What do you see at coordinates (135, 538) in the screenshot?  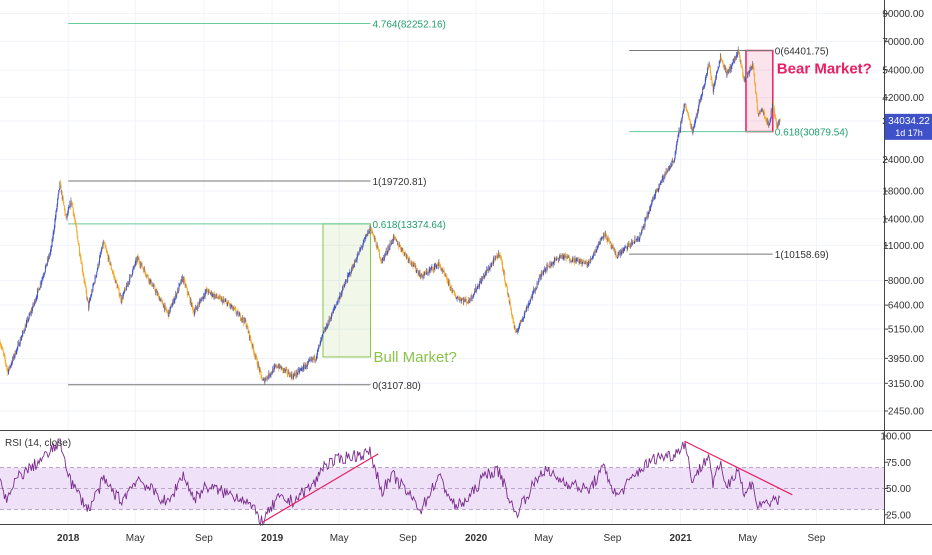 I see `time-axis-label: May` at bounding box center [135, 538].